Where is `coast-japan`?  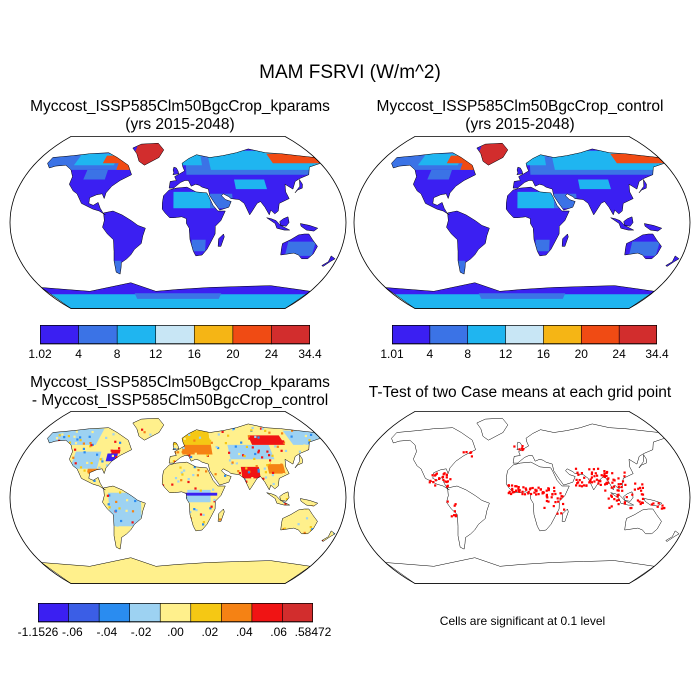 coast-japan is located at coordinates (642, 461).